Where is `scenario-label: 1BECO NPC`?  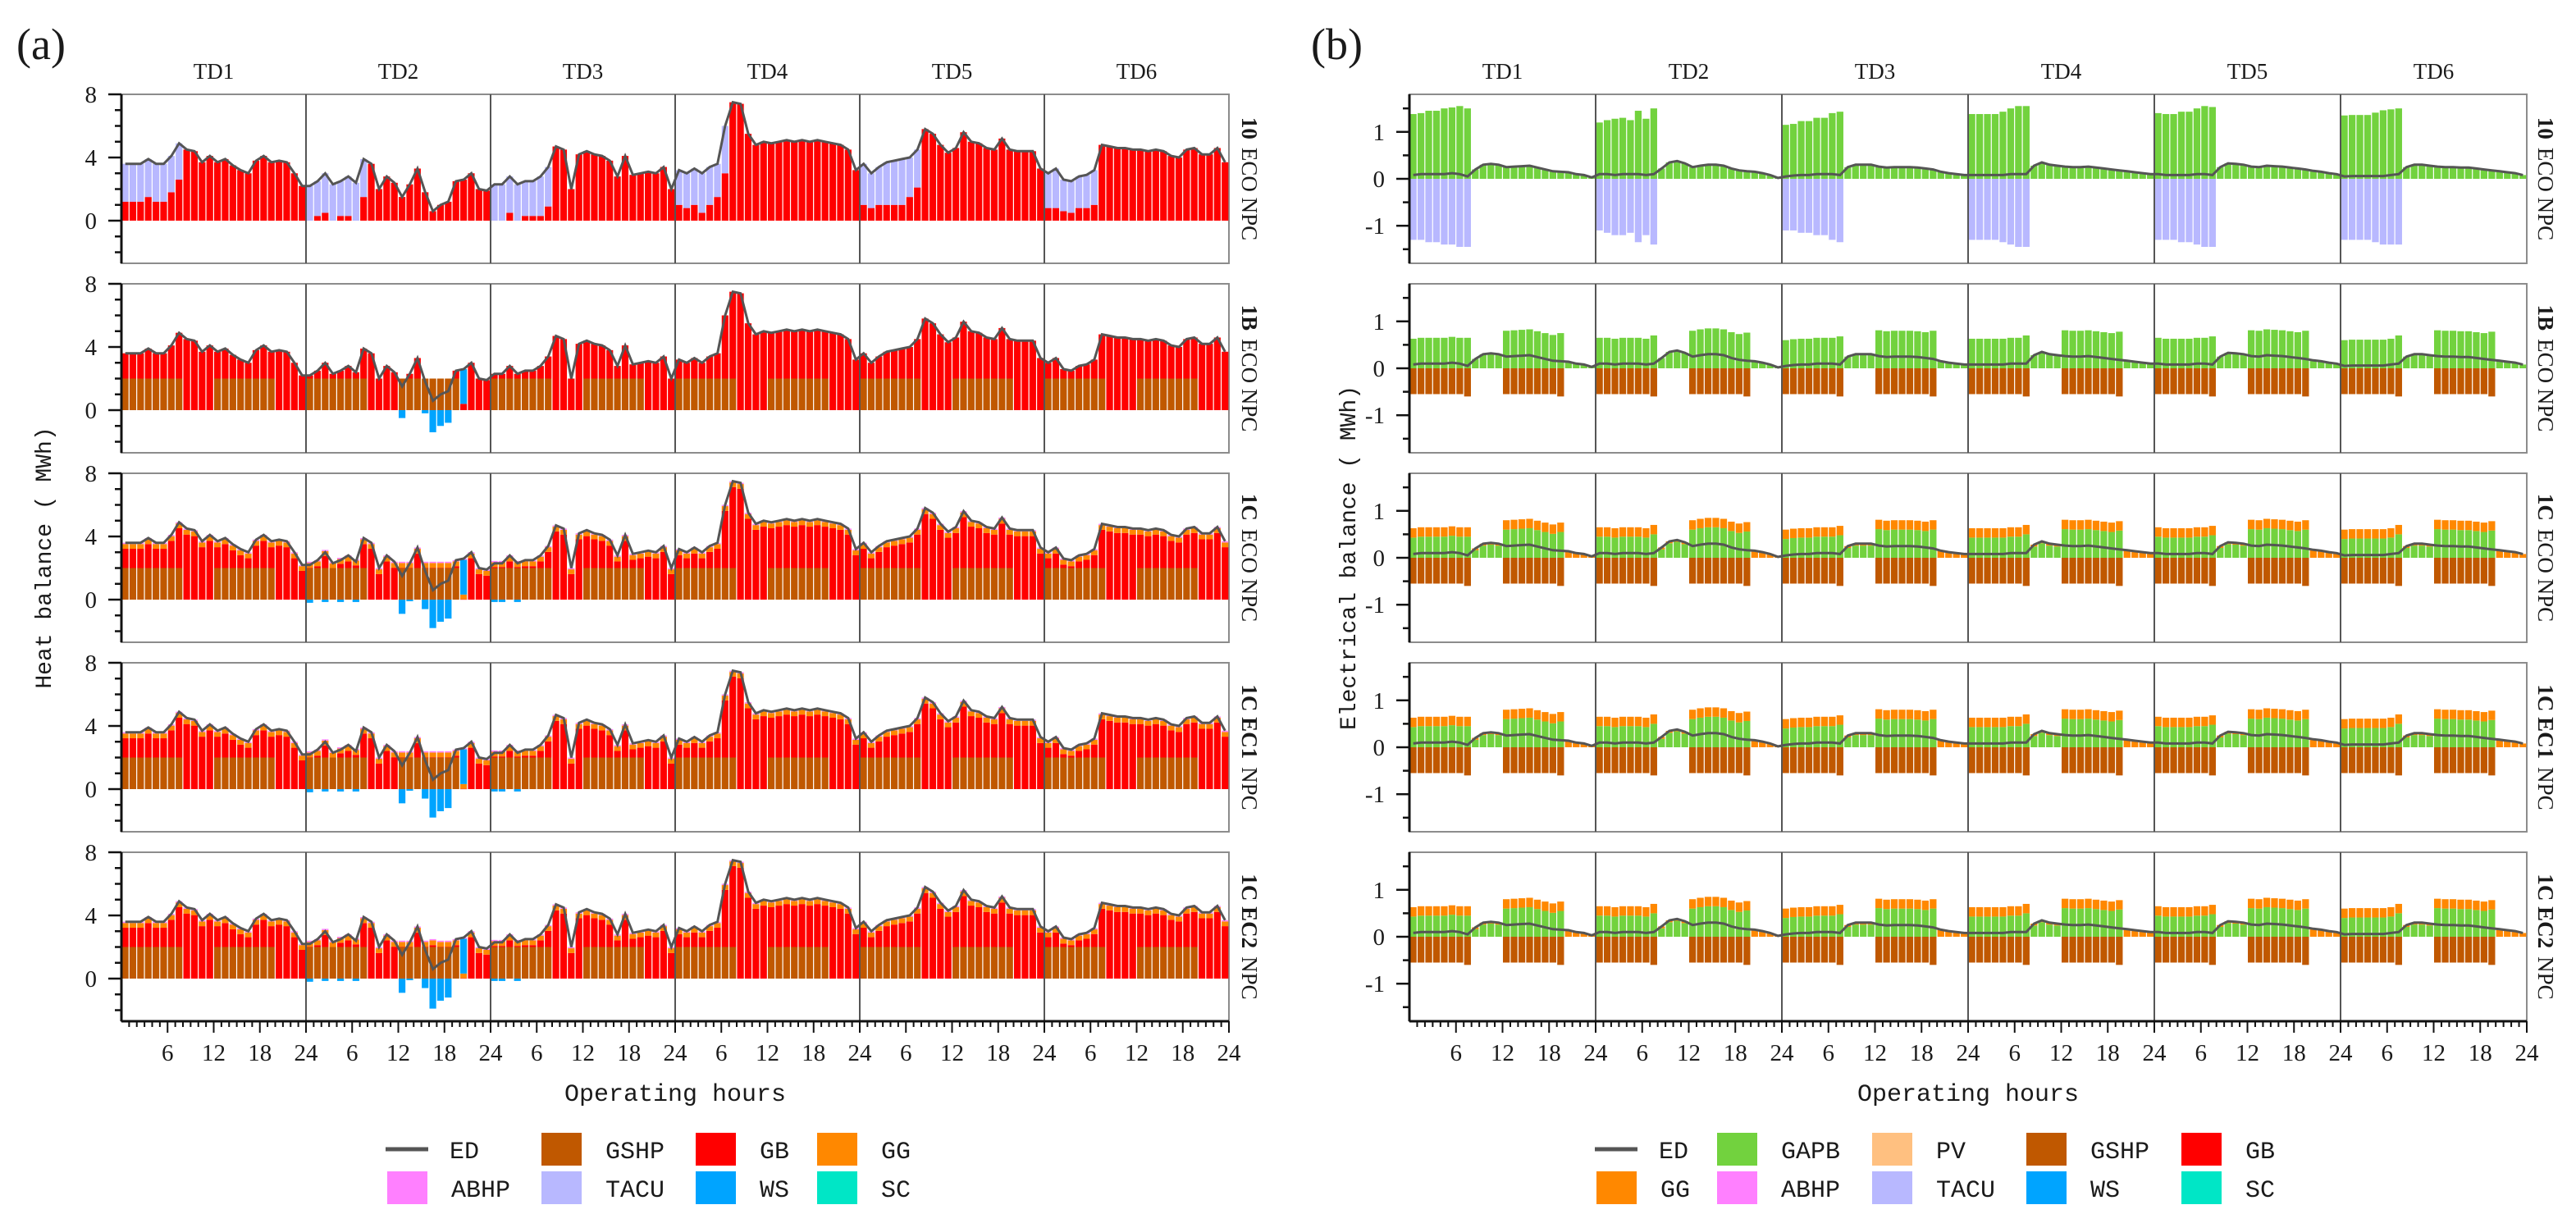
scenario-label: 1BECO NPC is located at coordinates (2546, 368).